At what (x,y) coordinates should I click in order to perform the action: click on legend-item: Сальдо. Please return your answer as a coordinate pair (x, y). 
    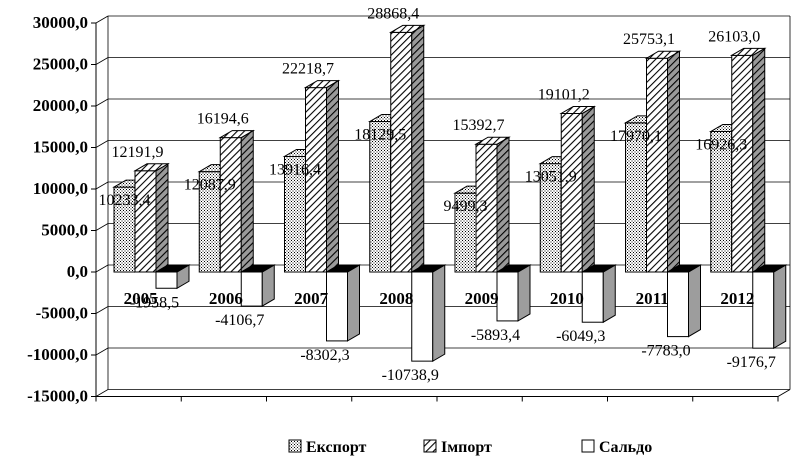
    Looking at the image, I should click on (616, 447).